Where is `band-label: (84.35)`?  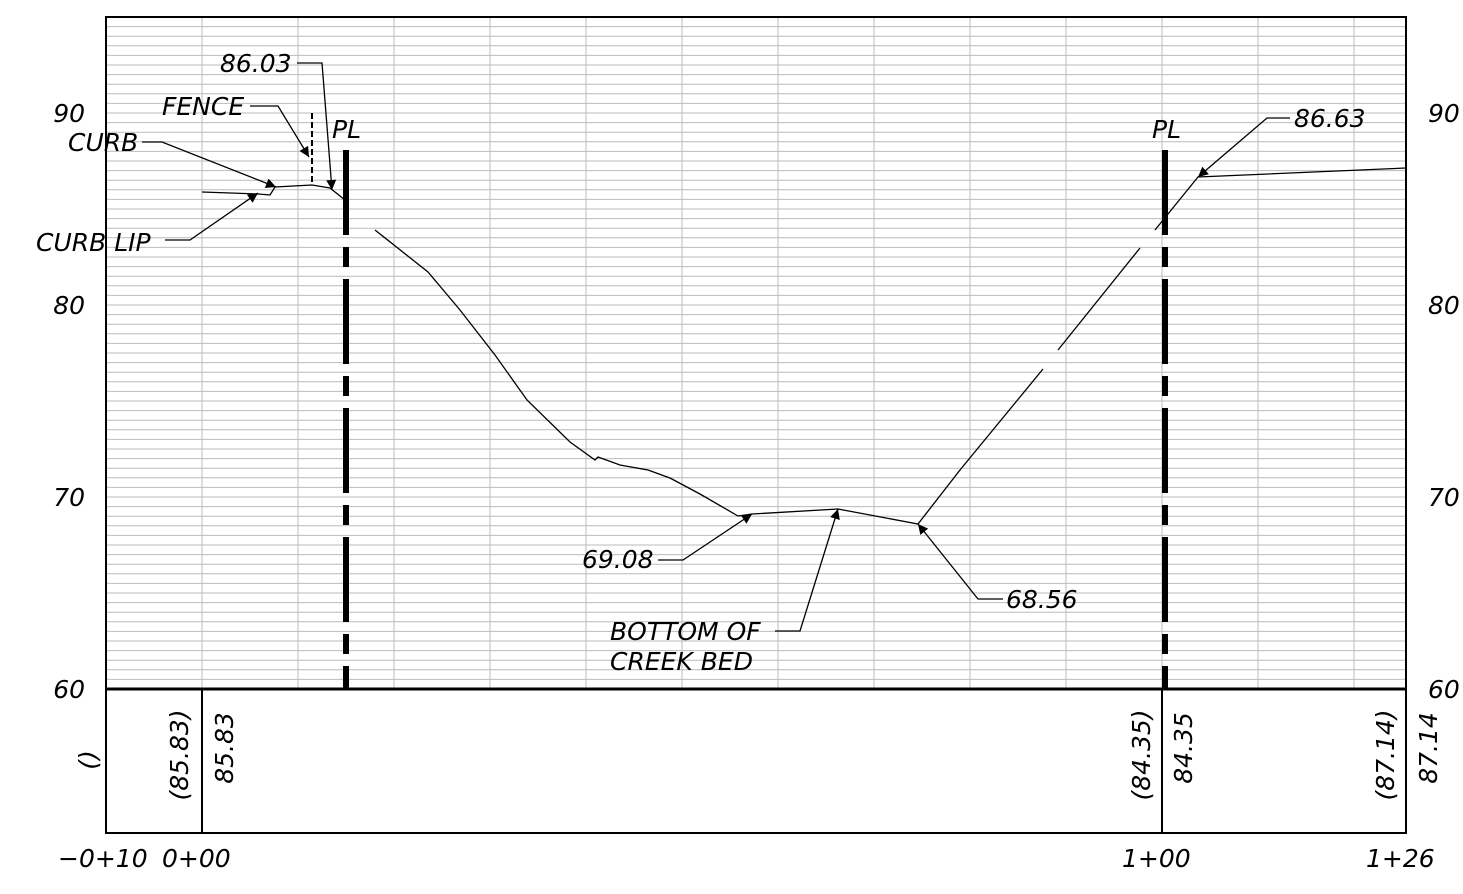 band-label: (84.35) is located at coordinates (1141, 754).